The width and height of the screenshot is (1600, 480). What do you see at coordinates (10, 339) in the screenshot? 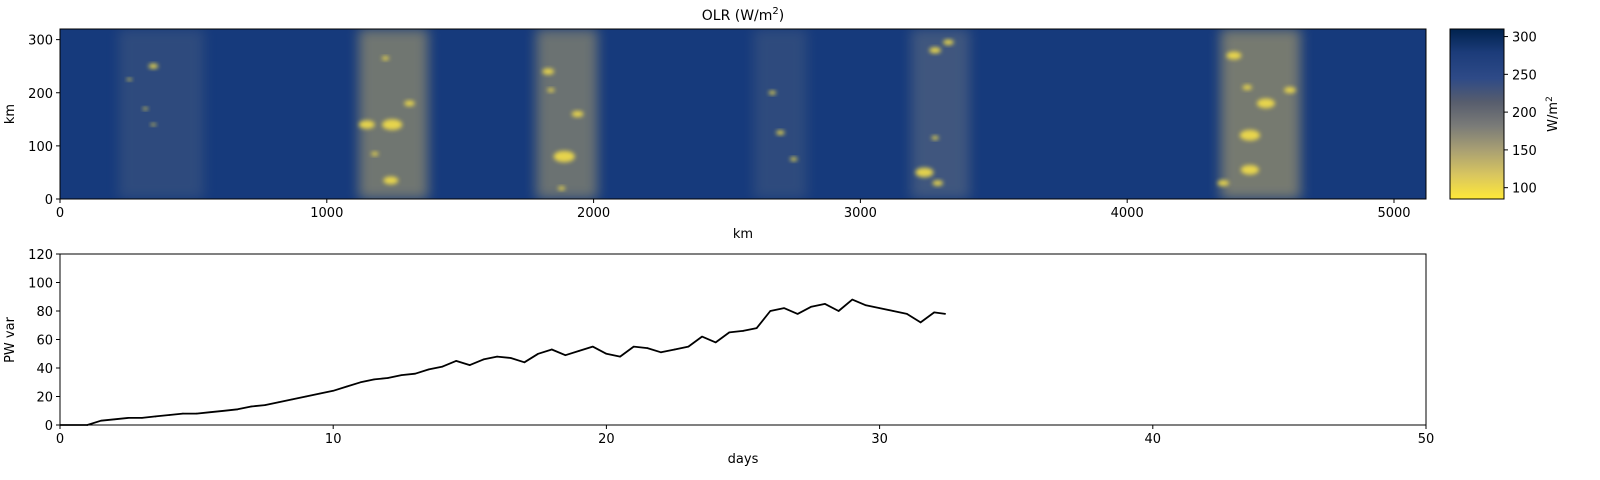
I see `line-y-label: PW var` at bounding box center [10, 339].